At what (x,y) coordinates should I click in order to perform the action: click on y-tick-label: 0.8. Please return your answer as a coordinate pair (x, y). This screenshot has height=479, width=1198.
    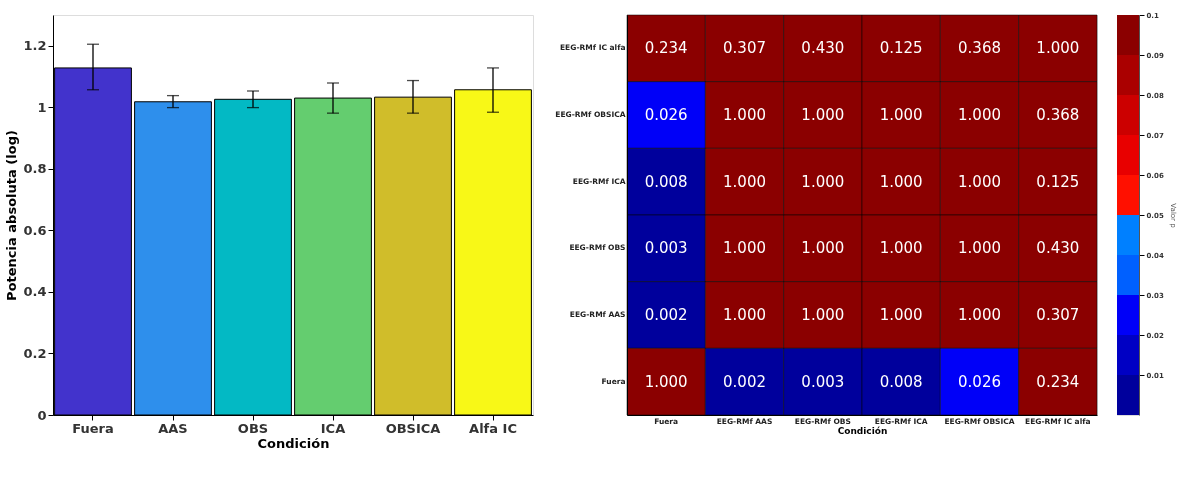
    Looking at the image, I should click on (35, 169).